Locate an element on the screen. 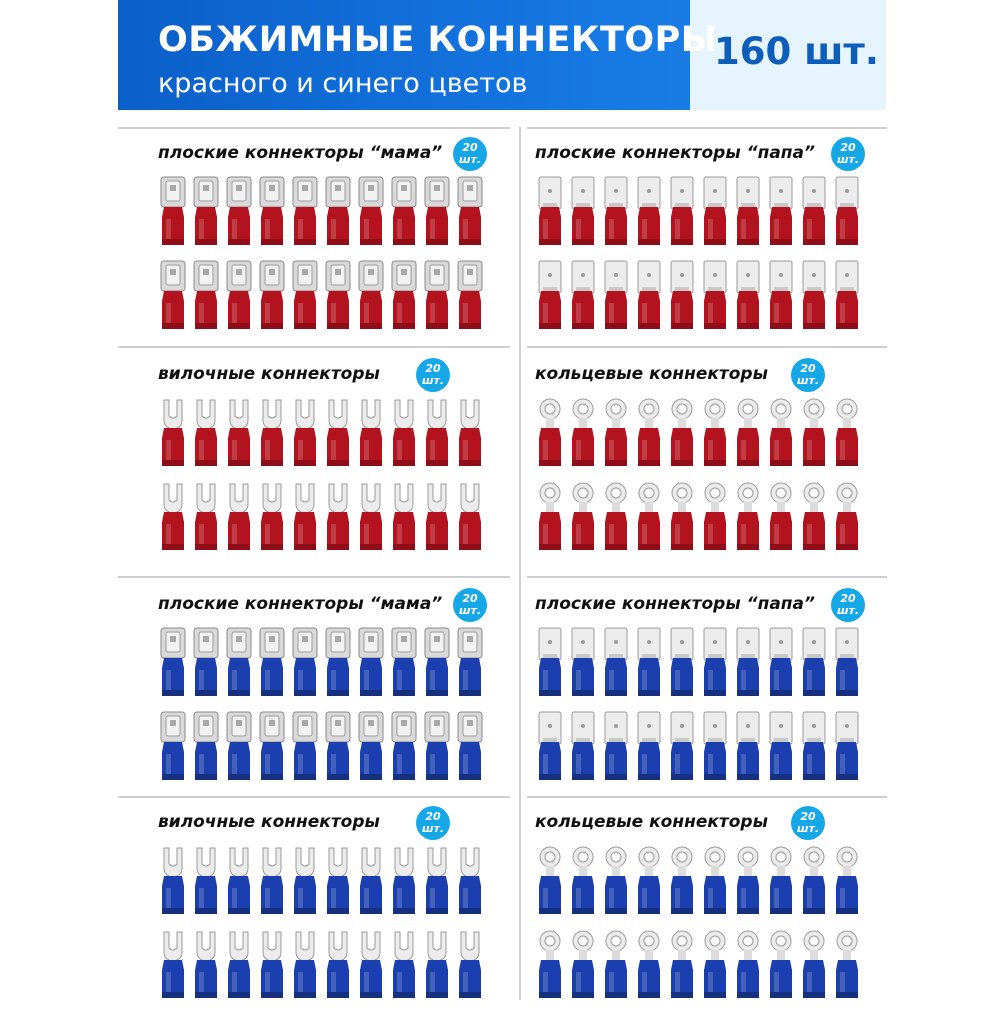  section-title: плоские коннекторы “мама” is located at coordinates (300, 604).